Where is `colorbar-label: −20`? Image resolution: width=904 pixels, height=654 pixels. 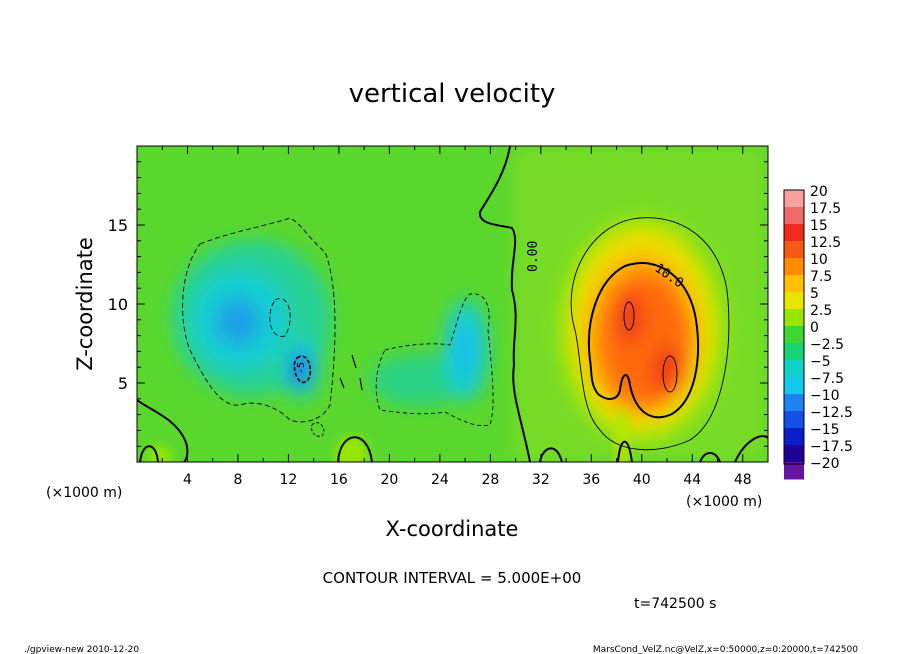 colorbar-label: −20 is located at coordinates (825, 464).